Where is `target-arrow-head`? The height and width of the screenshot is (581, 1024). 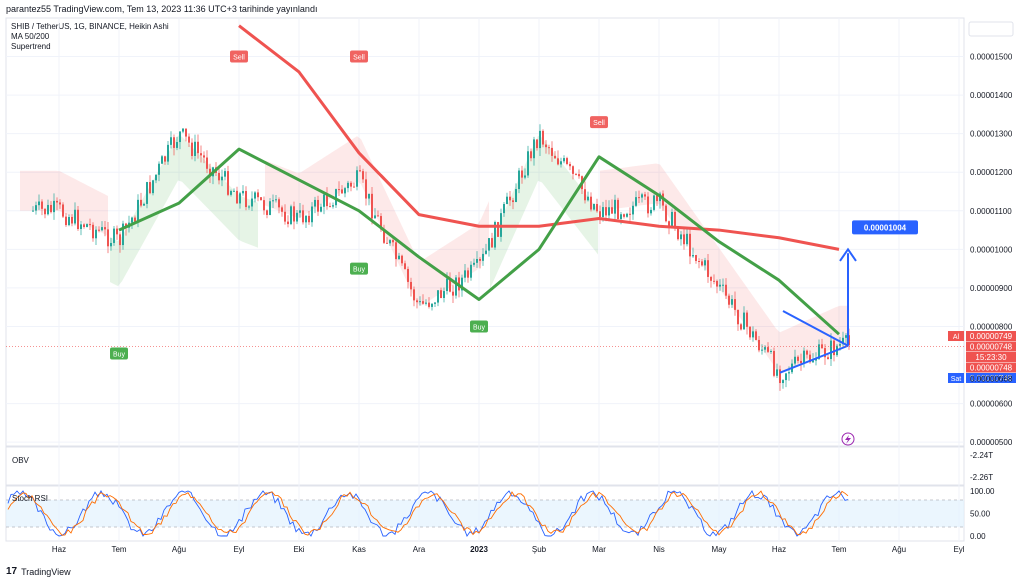 target-arrow-head is located at coordinates (848, 254).